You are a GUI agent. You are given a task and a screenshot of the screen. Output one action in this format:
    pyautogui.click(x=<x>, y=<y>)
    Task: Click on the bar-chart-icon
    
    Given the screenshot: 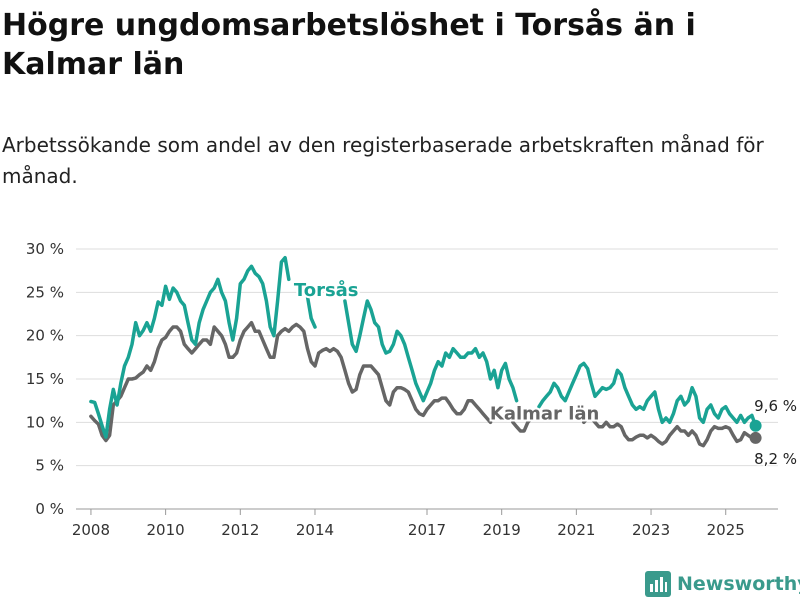 What is the action you would take?
    pyautogui.click(x=658, y=584)
    